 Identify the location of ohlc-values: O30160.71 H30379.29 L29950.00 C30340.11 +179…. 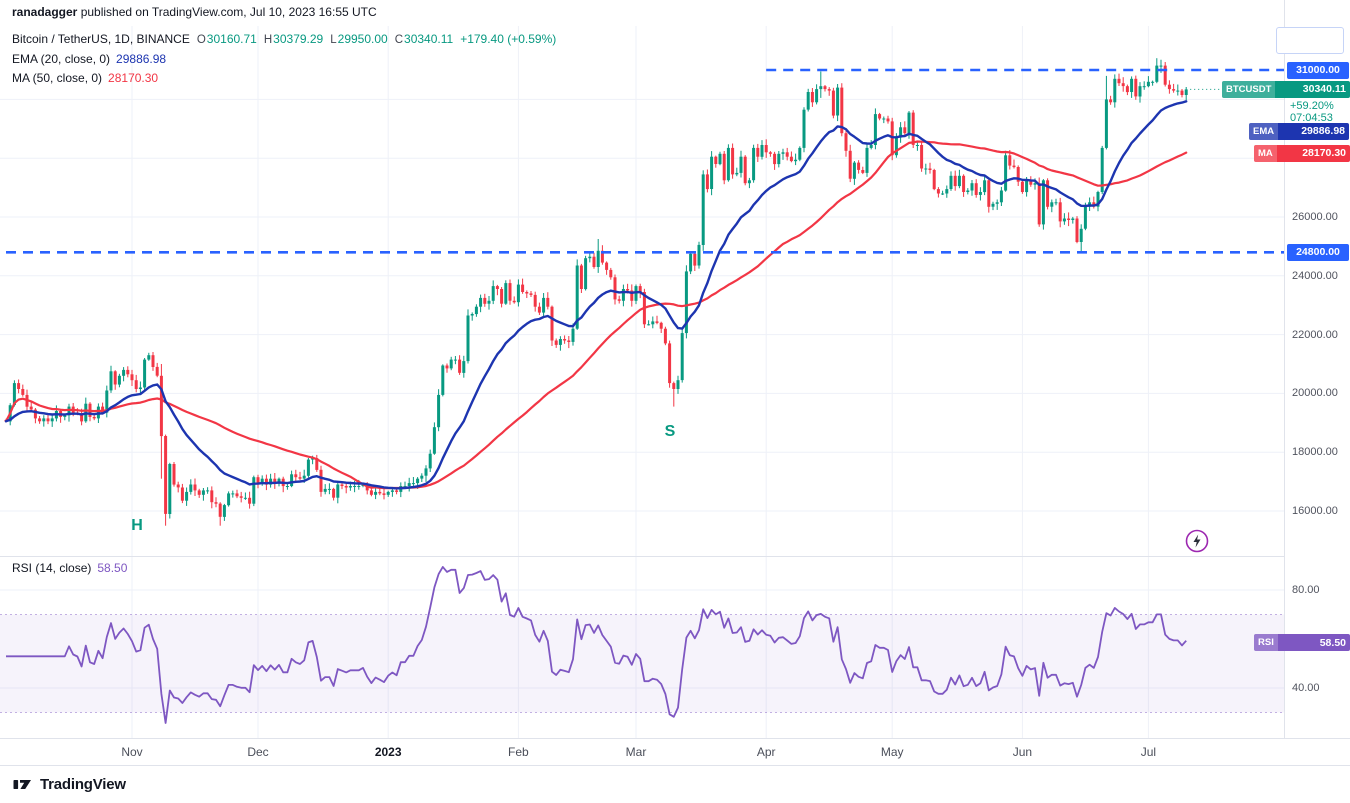
(376, 39).